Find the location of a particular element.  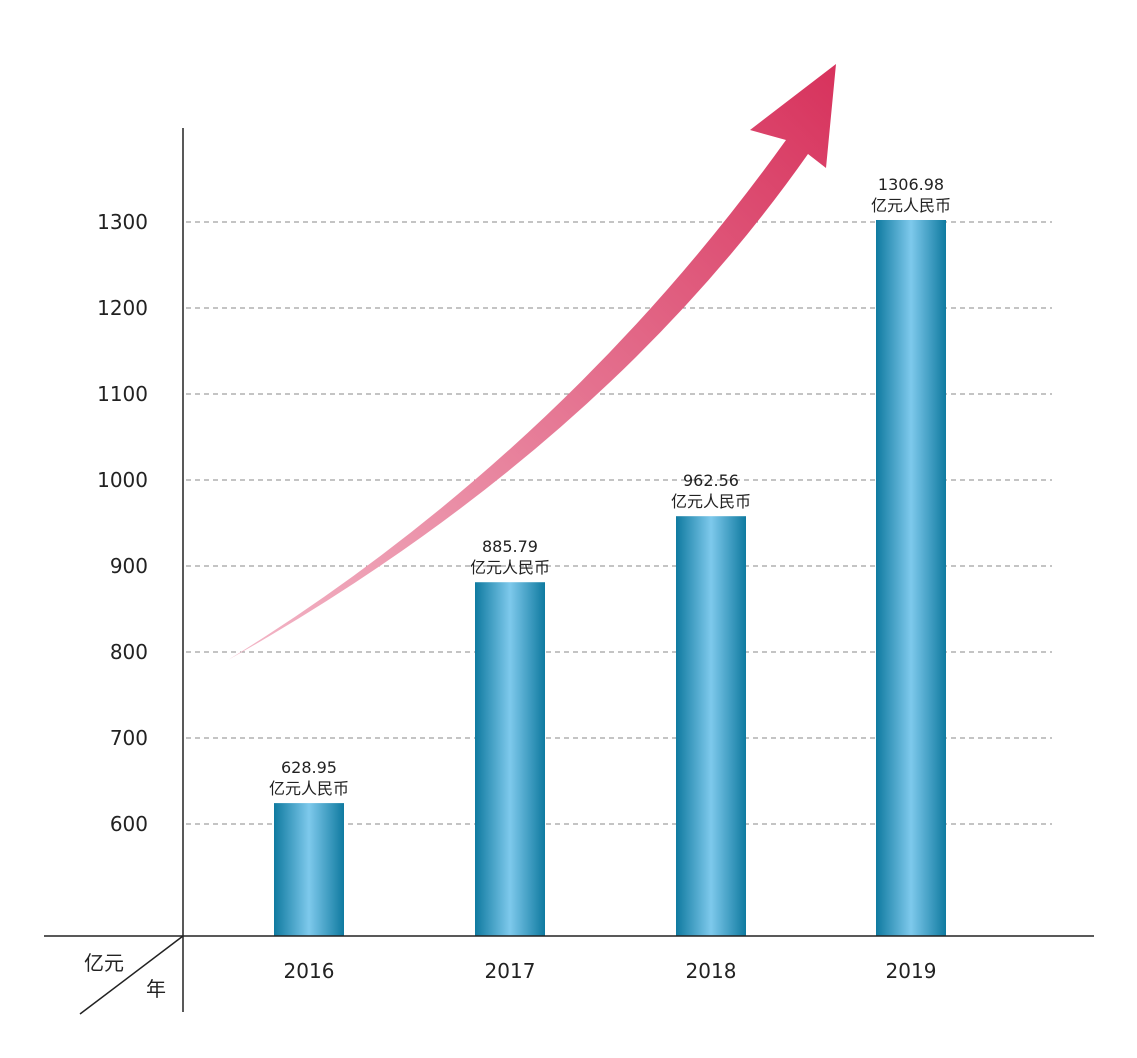

bar-2016 is located at coordinates (309, 869).